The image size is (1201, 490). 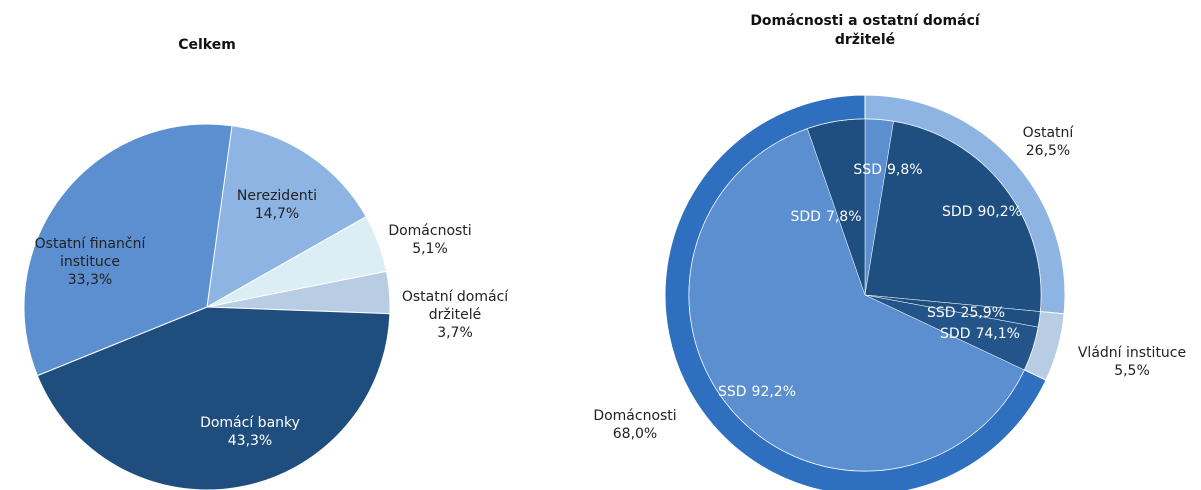 I want to click on slice-label: Vládní instituce 5,5%, so click(x=1131, y=362).